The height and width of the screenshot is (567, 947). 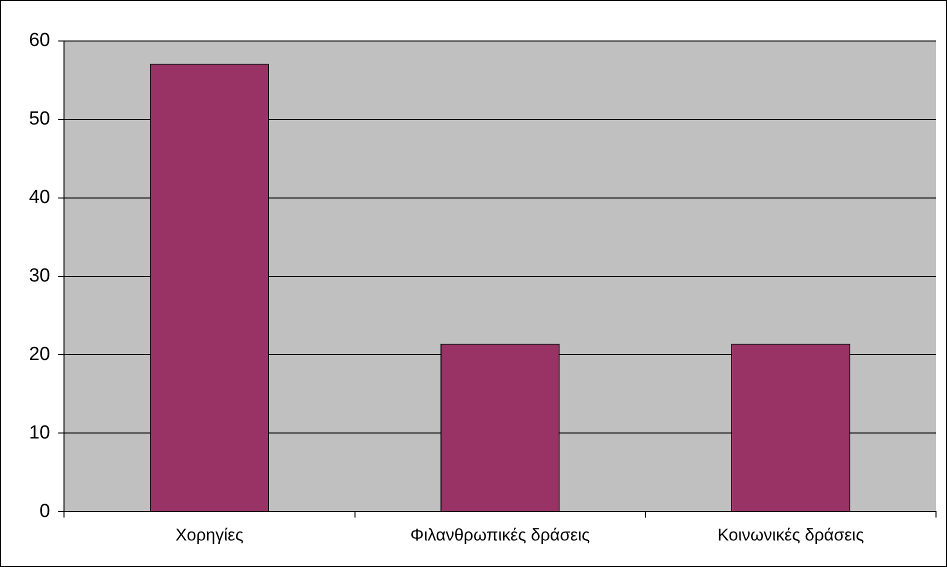 What do you see at coordinates (39, 354) in the screenshot?
I see `y-tick-label: 20` at bounding box center [39, 354].